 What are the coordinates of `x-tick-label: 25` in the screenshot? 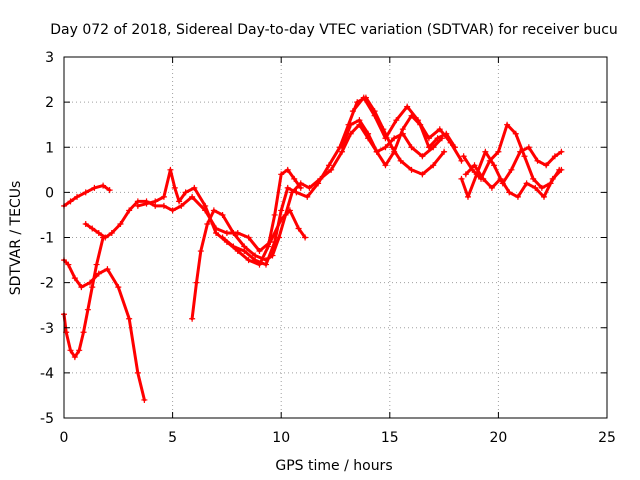 It's located at (607, 438).